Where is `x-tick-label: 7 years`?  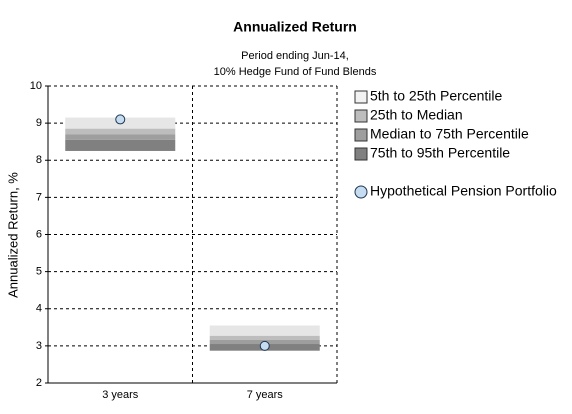 x-tick-label: 7 years is located at coordinates (265, 395).